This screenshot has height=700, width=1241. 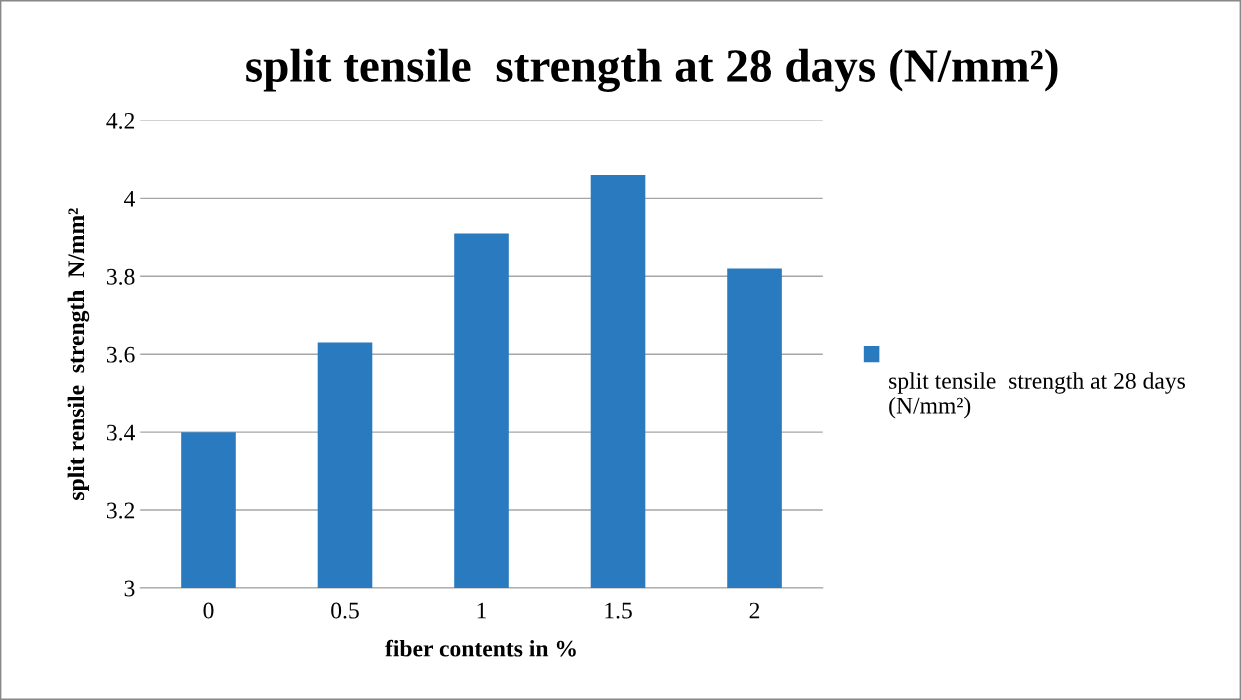 What do you see at coordinates (481, 610) in the screenshot?
I see `x-tick-label: 1` at bounding box center [481, 610].